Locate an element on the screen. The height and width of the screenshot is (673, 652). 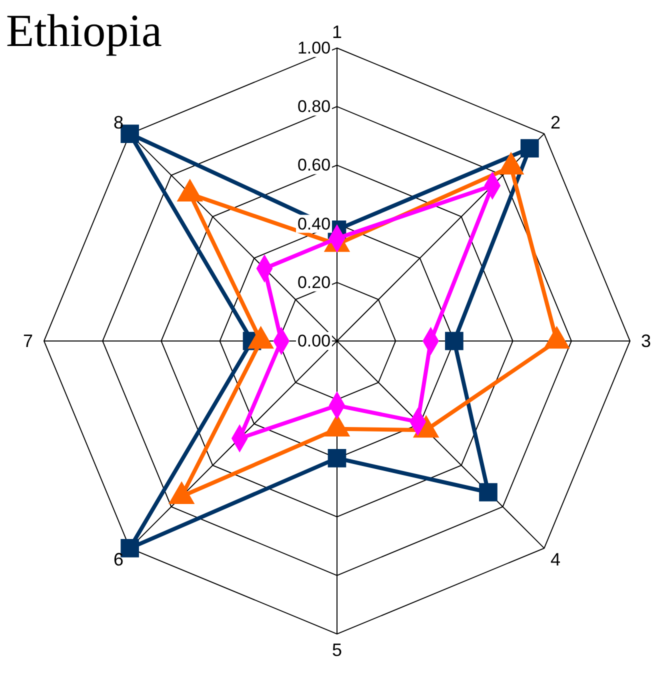
y-tick-label: 0.40 is located at coordinates (314, 224).